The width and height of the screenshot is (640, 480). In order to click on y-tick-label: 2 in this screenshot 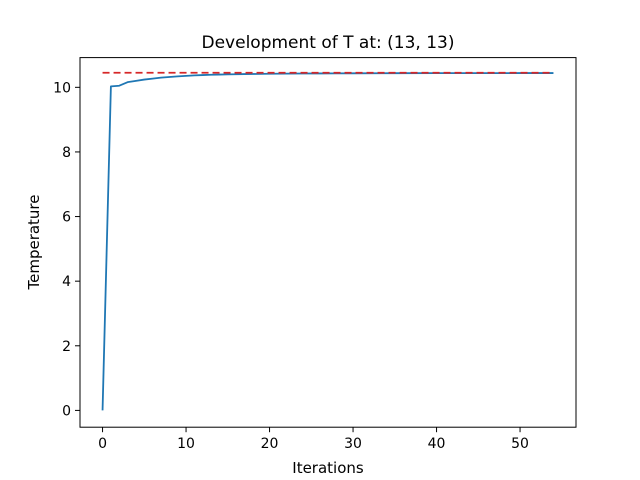, I will do `click(66, 347)`.